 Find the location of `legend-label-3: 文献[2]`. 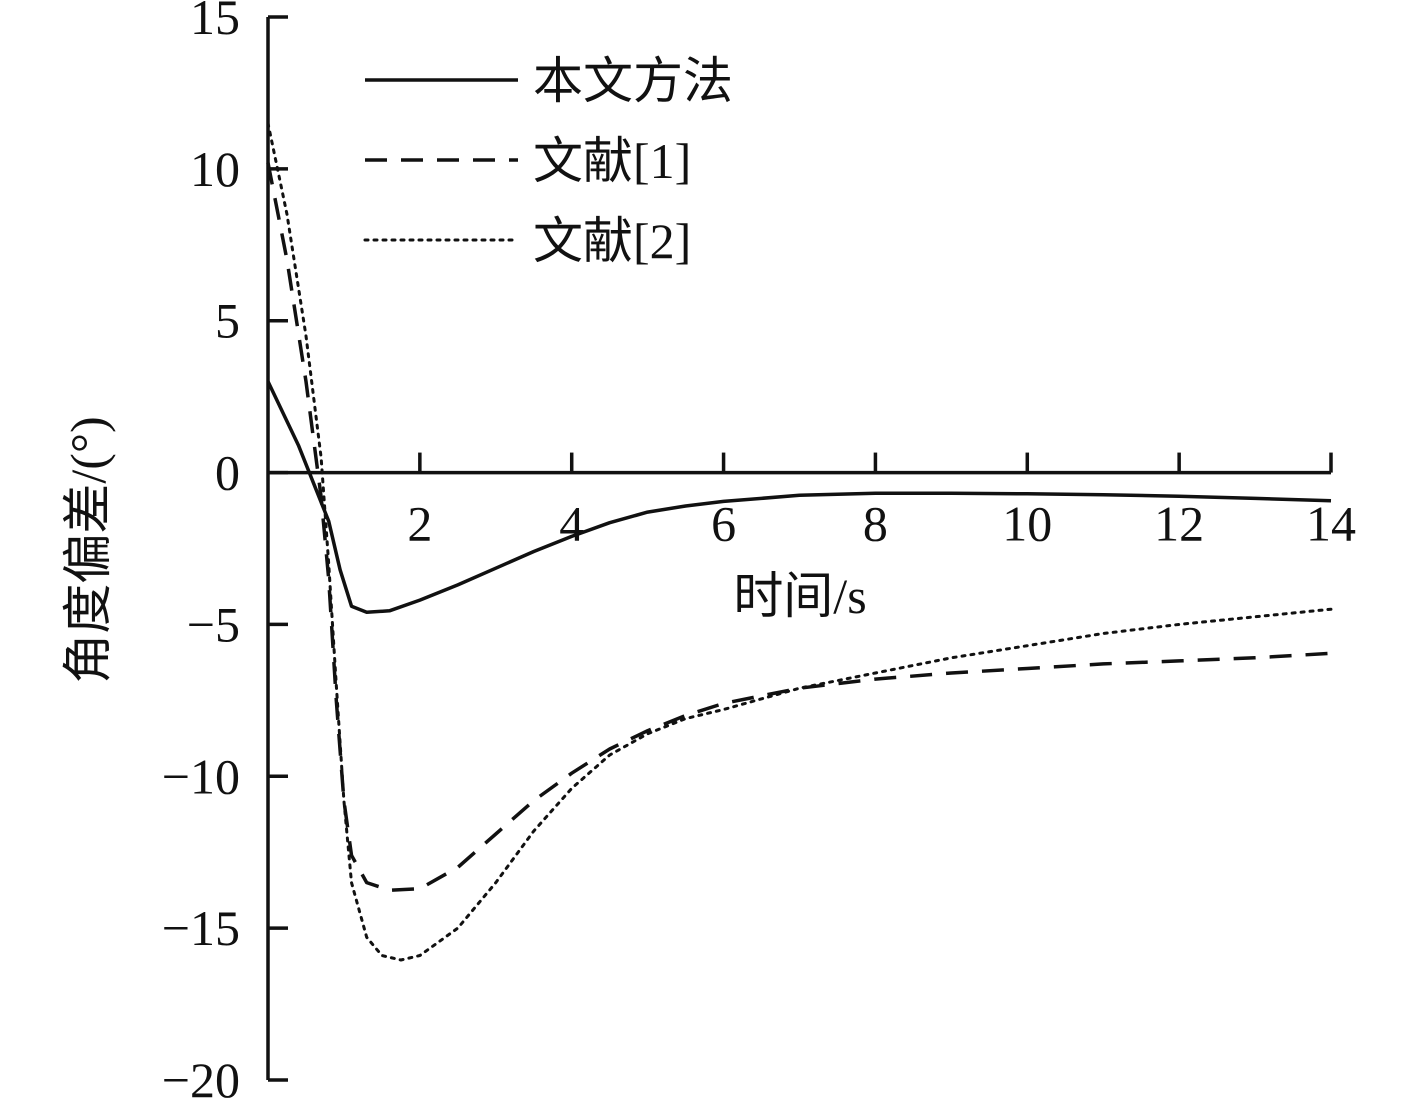

legend-label-3: 文献[2] is located at coordinates (612, 241).